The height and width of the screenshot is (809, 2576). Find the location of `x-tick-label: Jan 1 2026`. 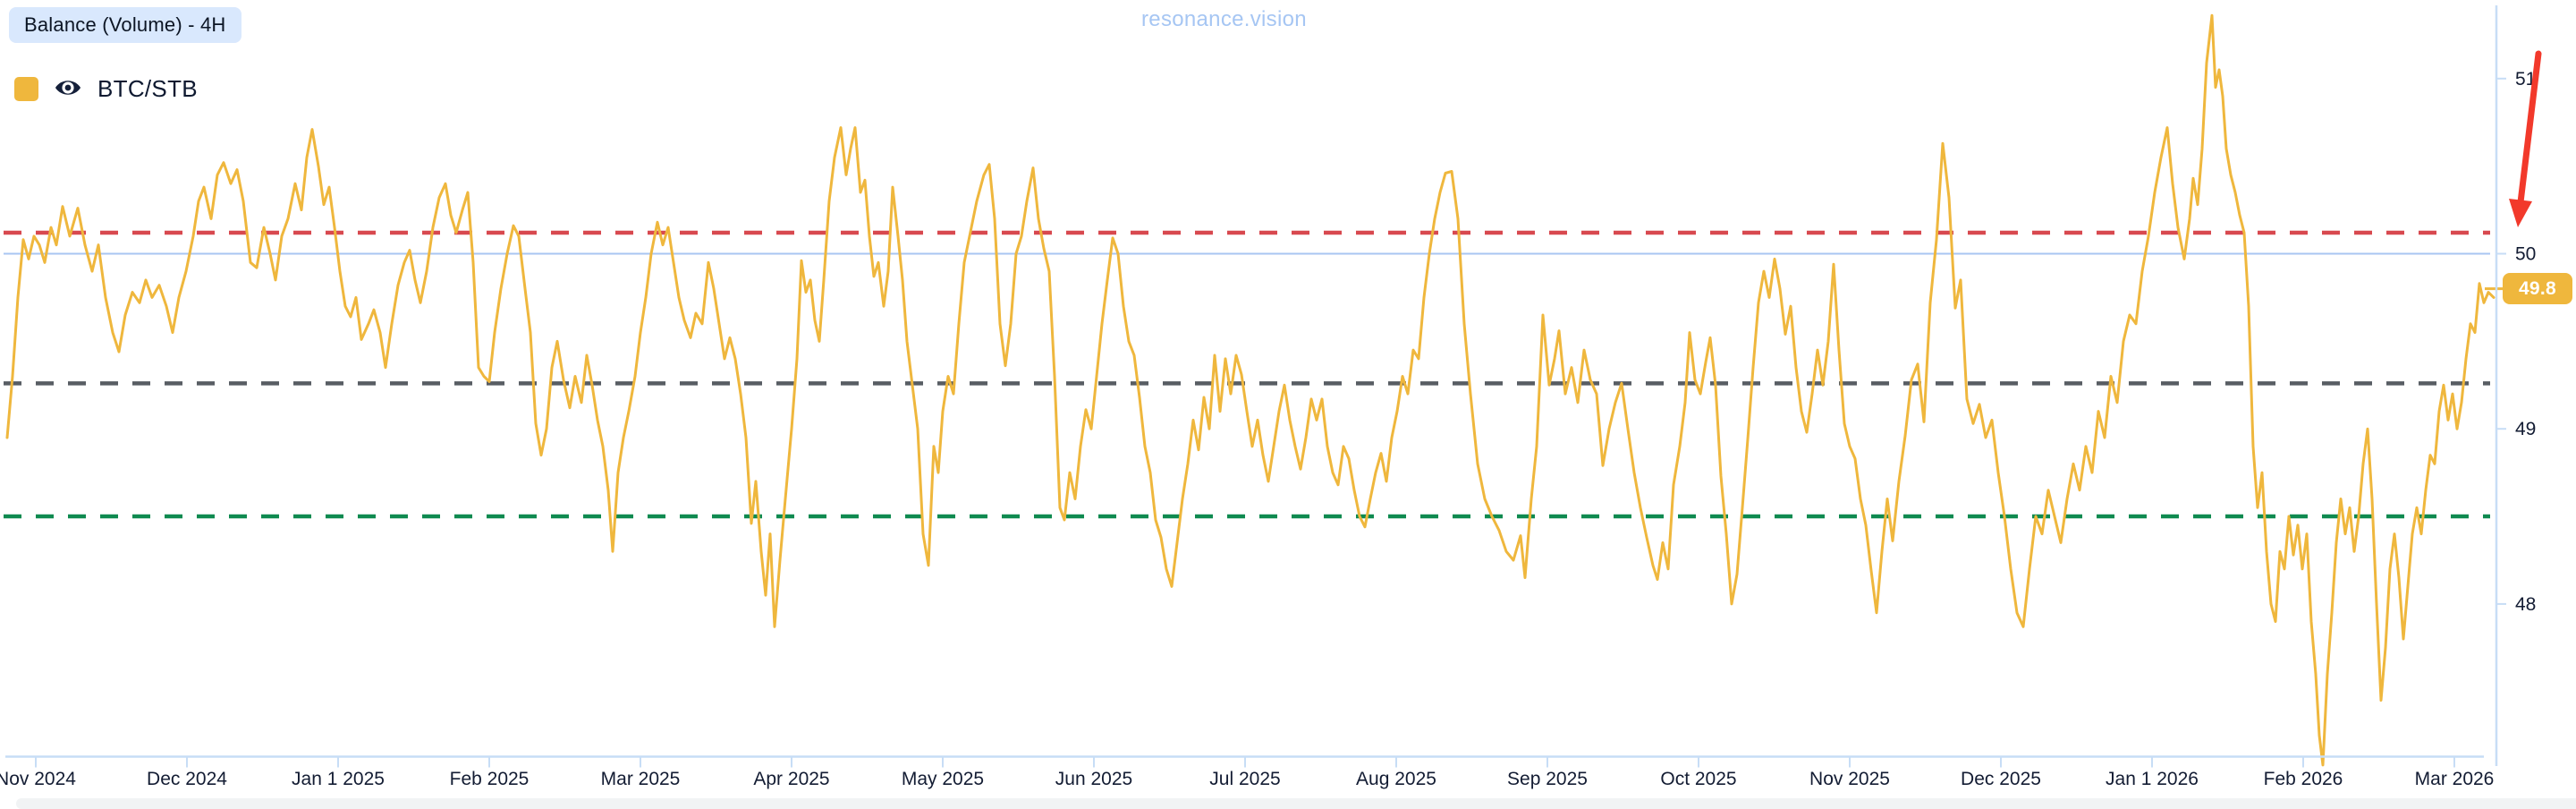

x-tick-label: Jan 1 2026 is located at coordinates (2152, 779).